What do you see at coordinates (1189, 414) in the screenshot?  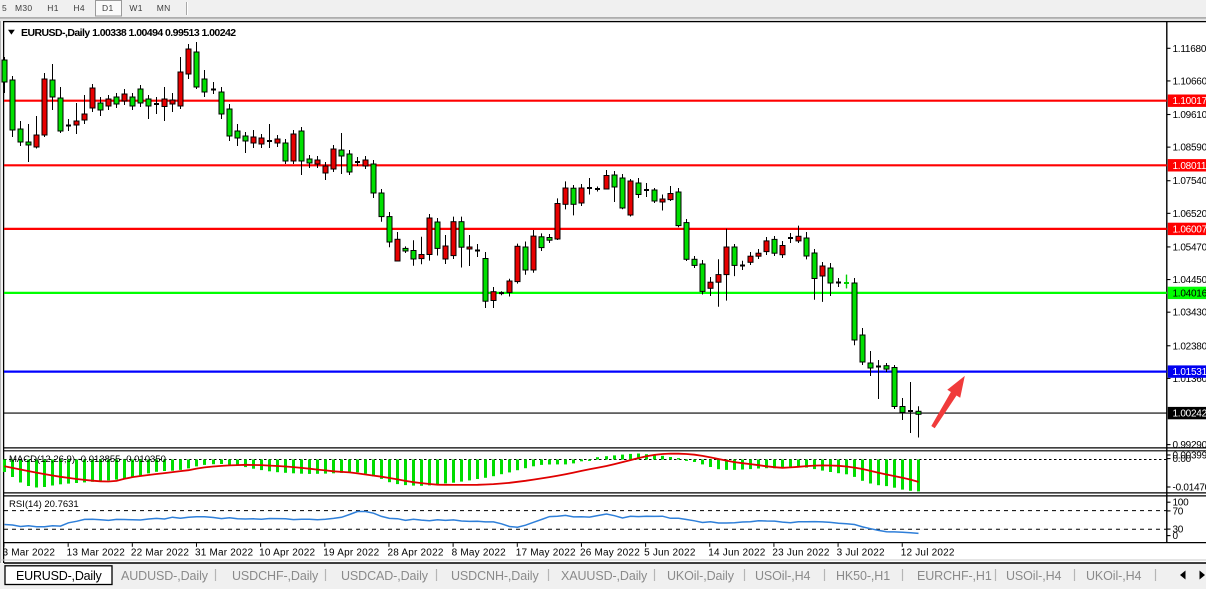 I see `svg-text: 1.00242` at bounding box center [1189, 414].